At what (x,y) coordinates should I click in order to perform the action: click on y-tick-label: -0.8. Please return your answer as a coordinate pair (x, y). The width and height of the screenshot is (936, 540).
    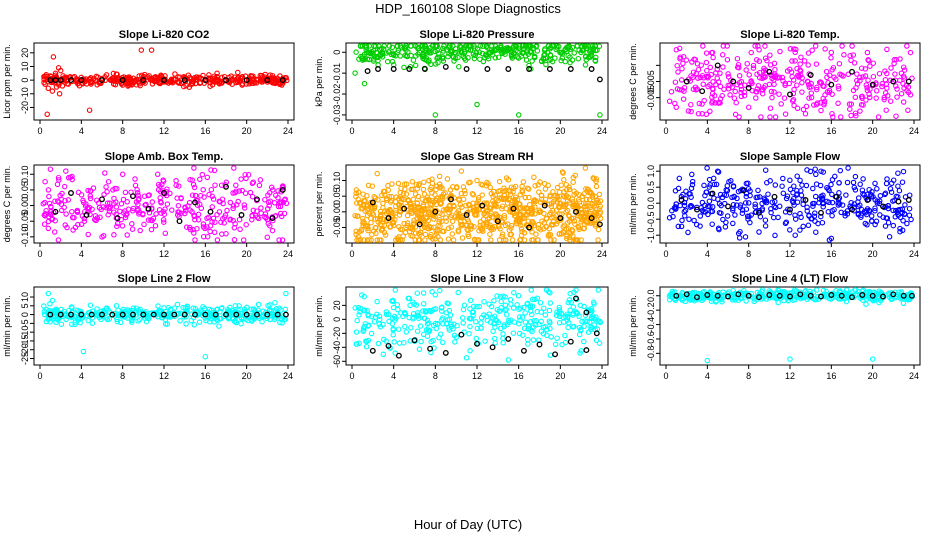
    Looking at the image, I should click on (651, 354).